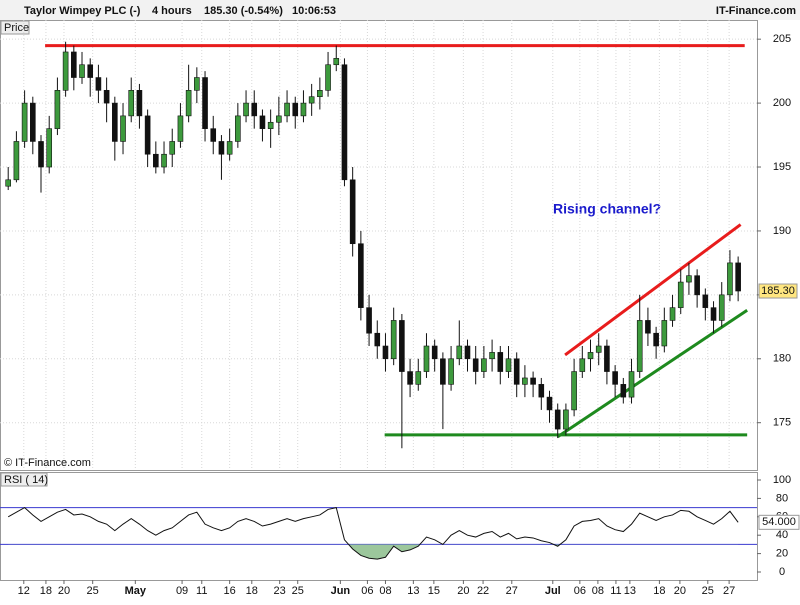 The image size is (800, 605). Describe the element at coordinates (782, 423) in the screenshot. I see `y-tick-label: 175` at that location.